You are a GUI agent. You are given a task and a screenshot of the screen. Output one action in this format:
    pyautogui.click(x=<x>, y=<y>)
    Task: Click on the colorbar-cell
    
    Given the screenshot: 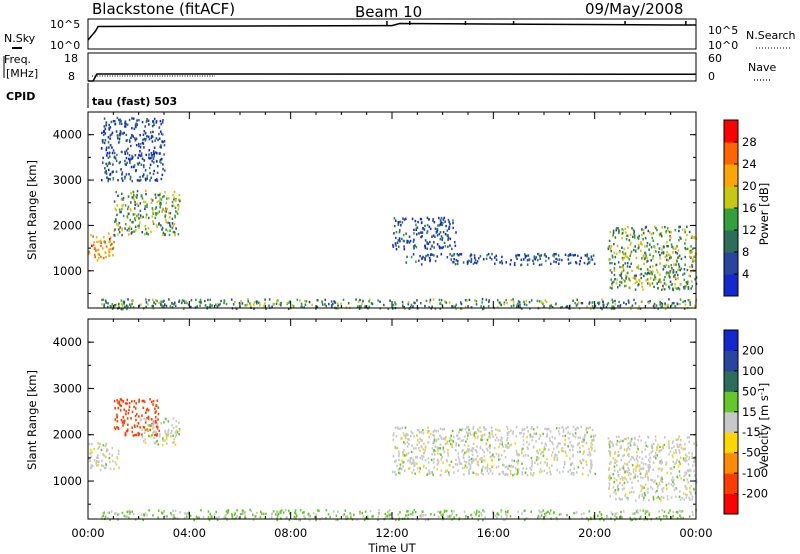 What is the action you would take?
    pyautogui.click(x=731, y=340)
    